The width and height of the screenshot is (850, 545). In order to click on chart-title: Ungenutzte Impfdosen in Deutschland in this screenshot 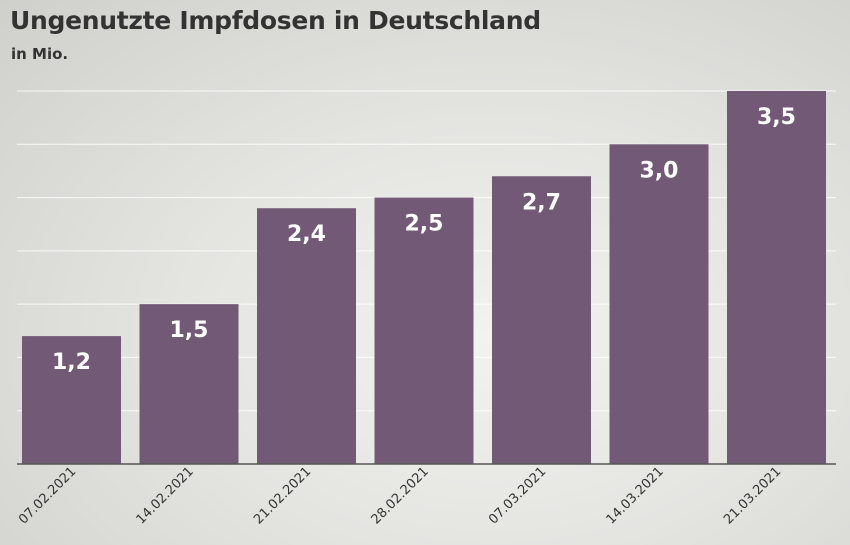, I will do `click(275, 20)`.